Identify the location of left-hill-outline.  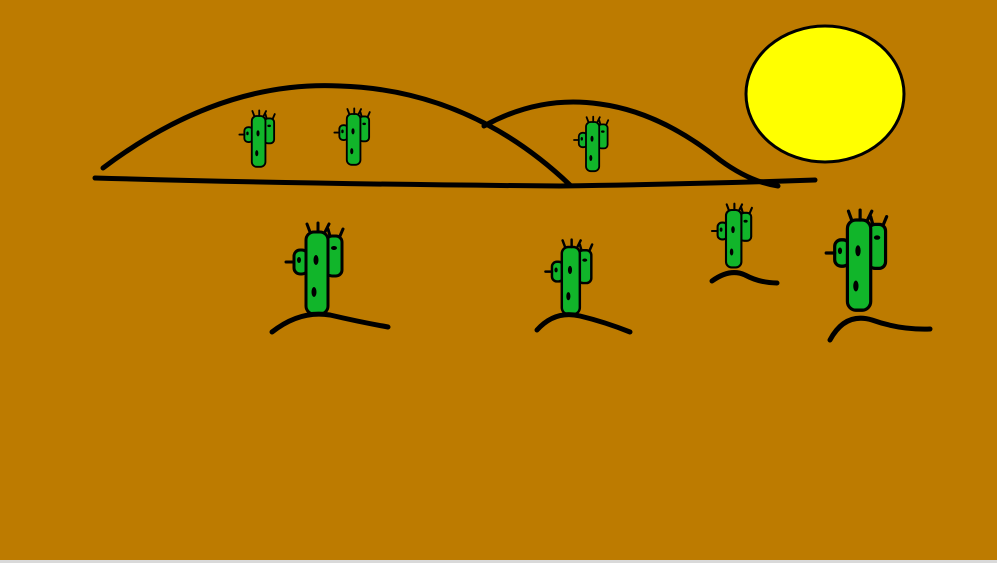
(336, 135).